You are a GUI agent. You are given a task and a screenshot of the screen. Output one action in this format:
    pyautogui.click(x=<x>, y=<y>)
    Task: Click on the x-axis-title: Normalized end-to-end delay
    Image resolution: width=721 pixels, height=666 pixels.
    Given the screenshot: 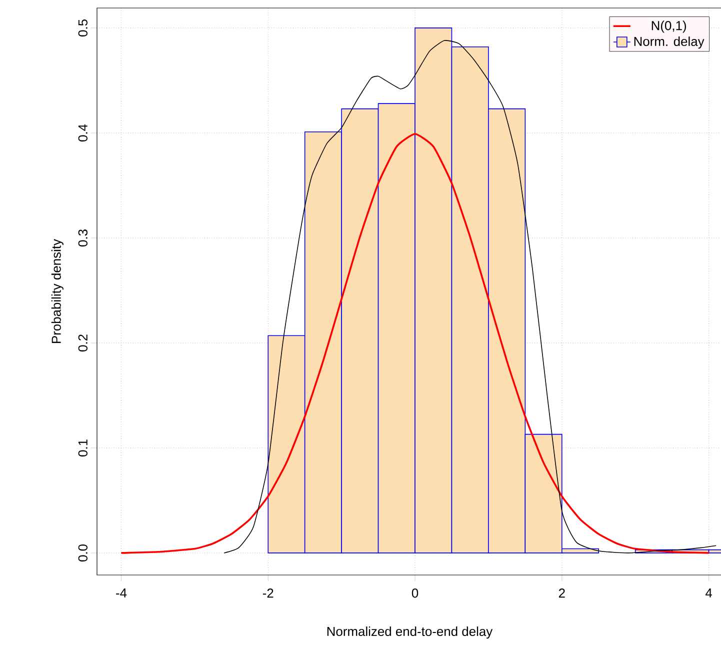 What is the action you would take?
    pyautogui.click(x=410, y=632)
    